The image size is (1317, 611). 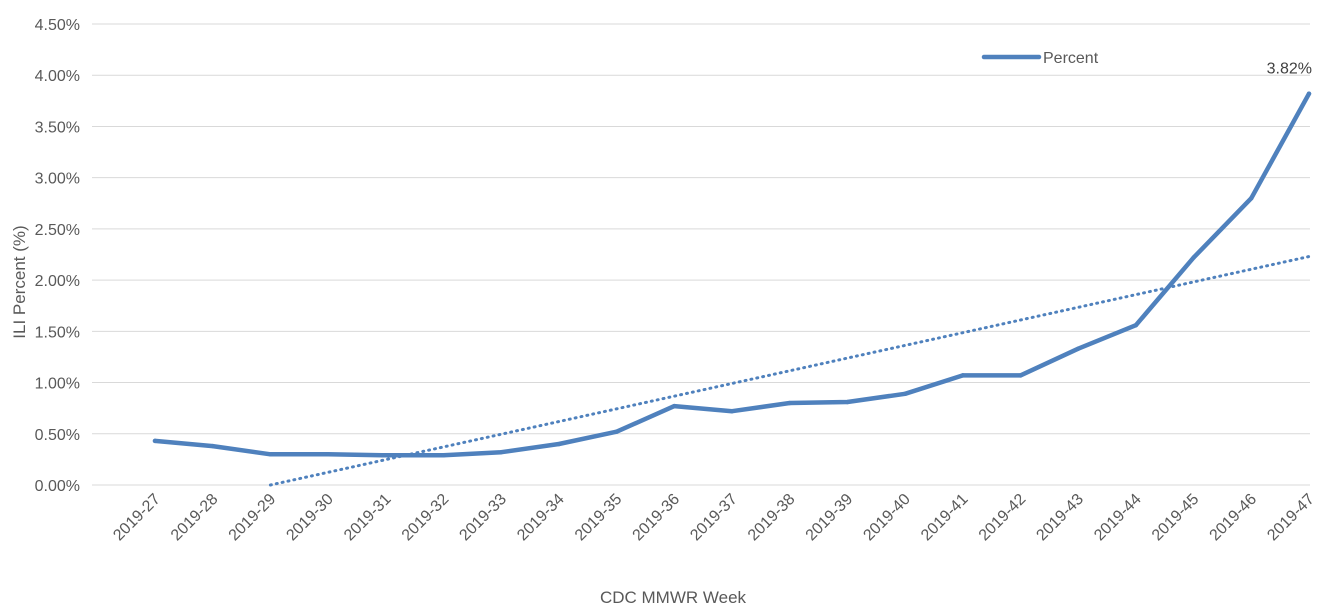 What do you see at coordinates (57, 486) in the screenshot?
I see `y-tick-label: 0.00%` at bounding box center [57, 486].